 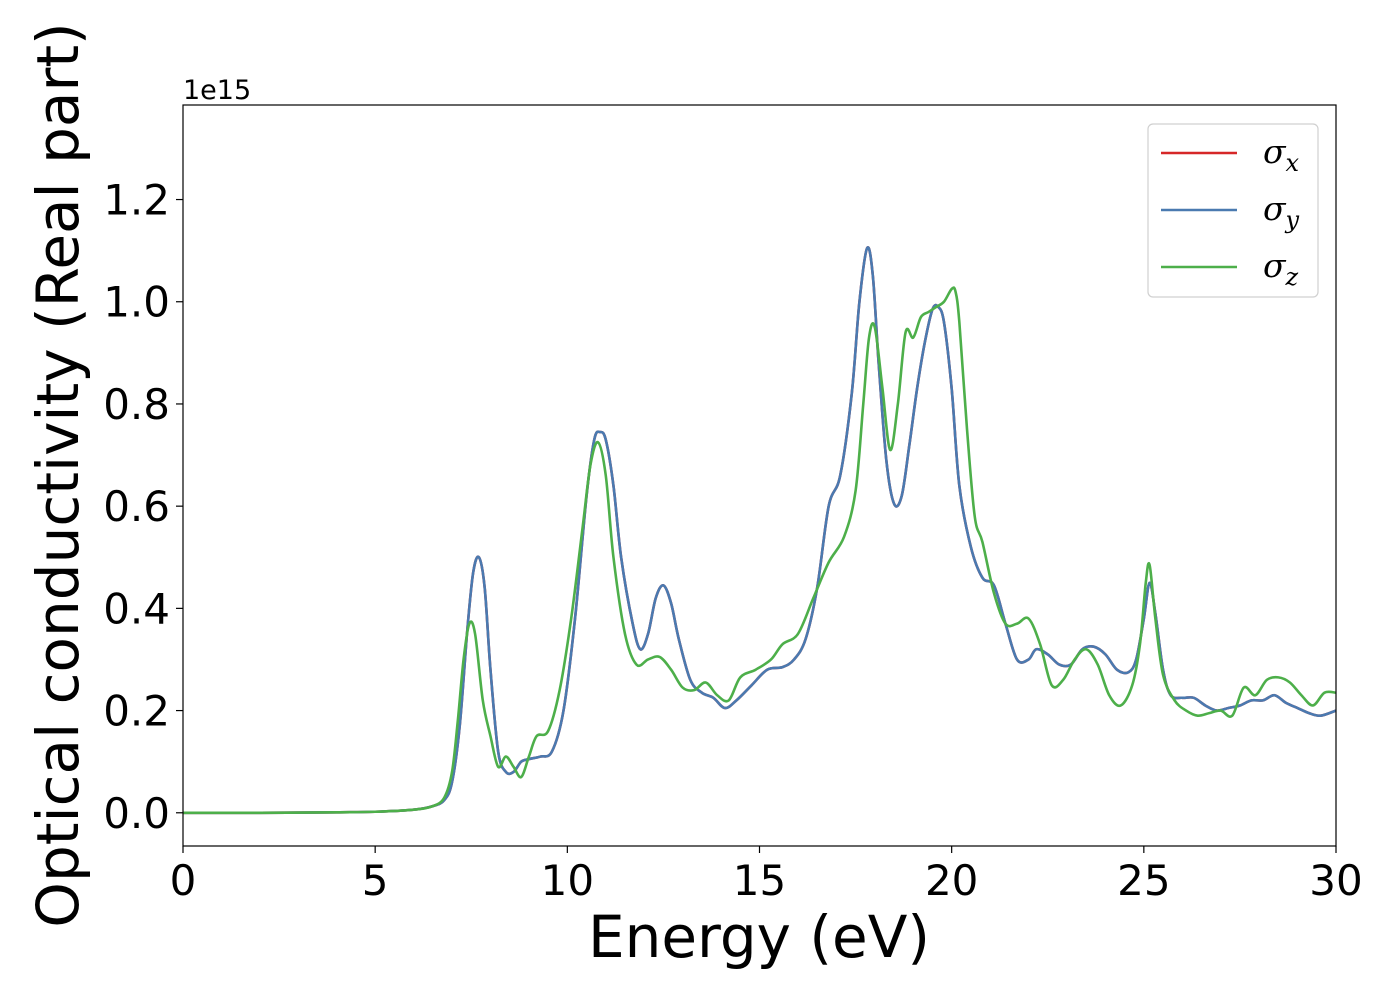 What do you see at coordinates (759, 937) in the screenshot?
I see `x-axis-label: Energy (eV)` at bounding box center [759, 937].